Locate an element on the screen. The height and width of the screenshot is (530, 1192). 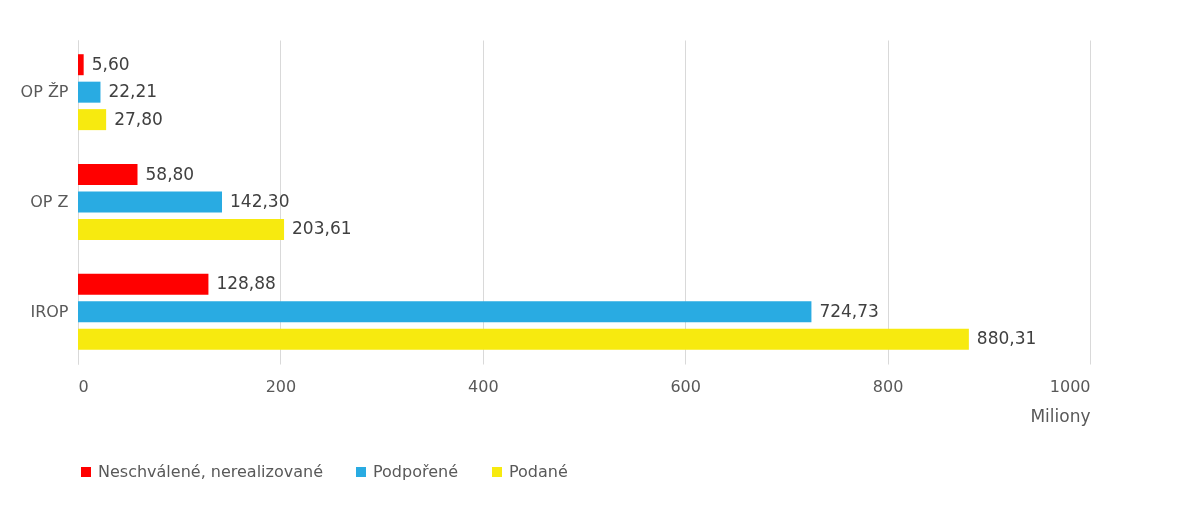
x-tick-label: 200 is located at coordinates (281, 386).